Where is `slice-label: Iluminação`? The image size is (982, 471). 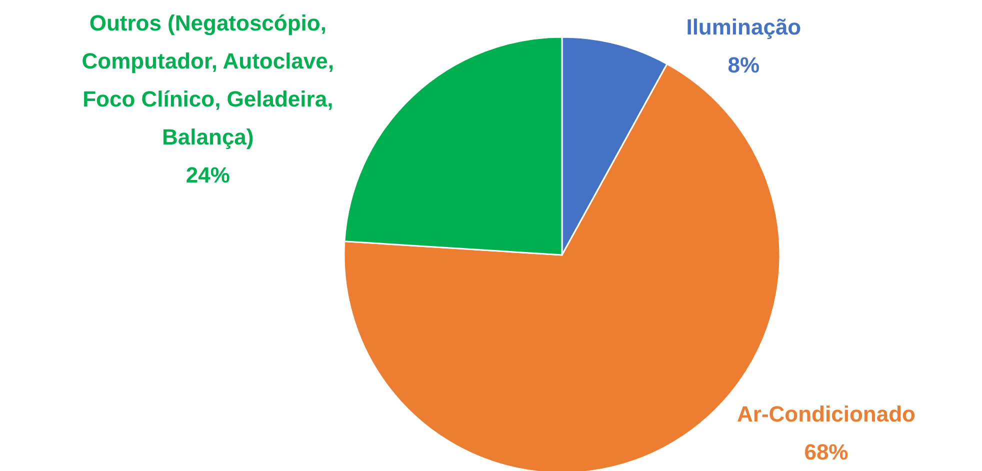 slice-label: Iluminação is located at coordinates (744, 27).